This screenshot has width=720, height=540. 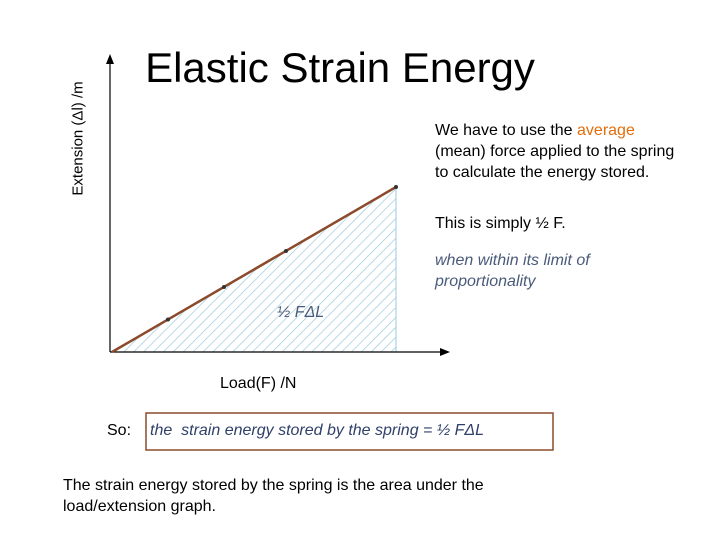 I want to click on conclusion-box, so click(x=349, y=431).